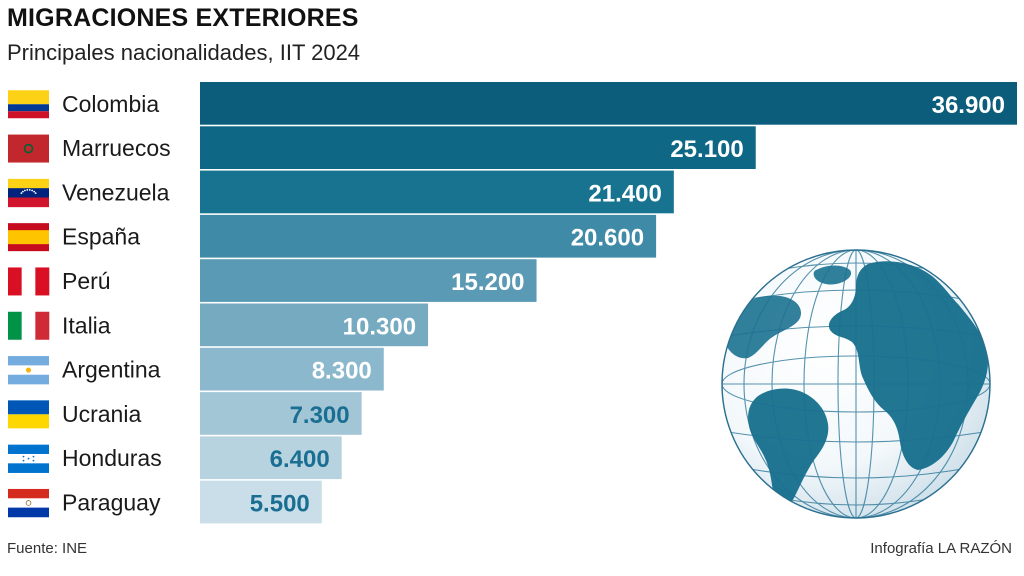 The width and height of the screenshot is (1024, 576). Describe the element at coordinates (342, 371) in the screenshot. I see `value-label: 8.300` at that location.